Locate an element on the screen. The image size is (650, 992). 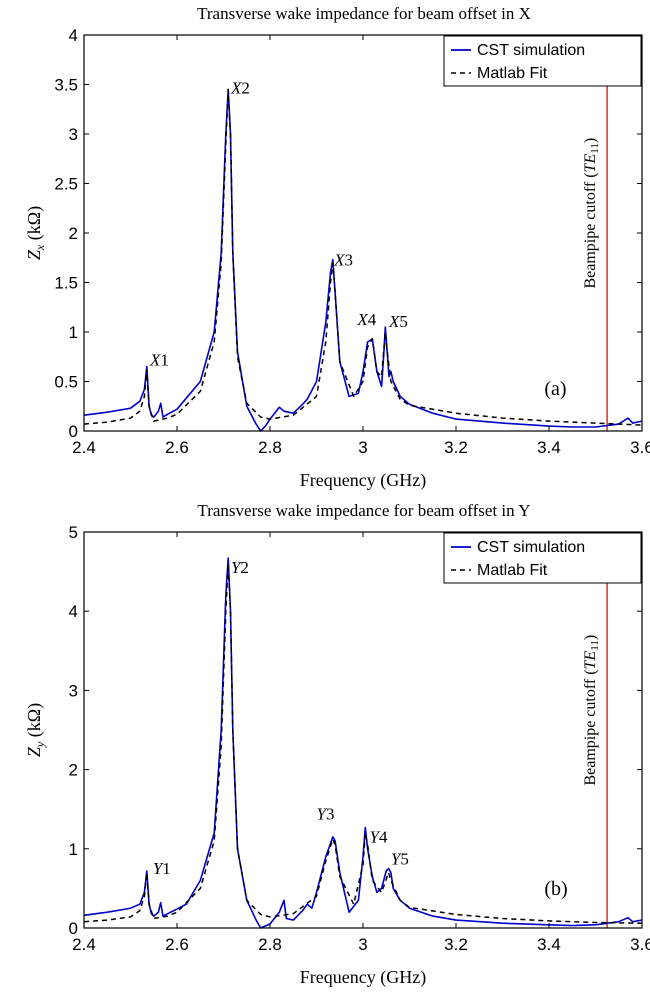
y-axis-label-sub: y is located at coordinates (40, 744).